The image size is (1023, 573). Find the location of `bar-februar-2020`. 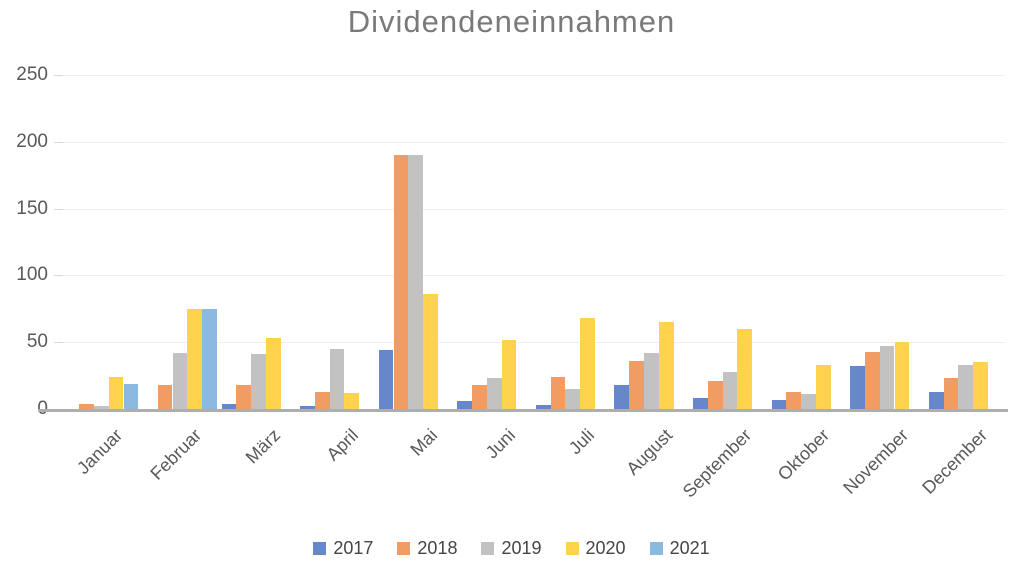

bar-februar-2020 is located at coordinates (195, 359).